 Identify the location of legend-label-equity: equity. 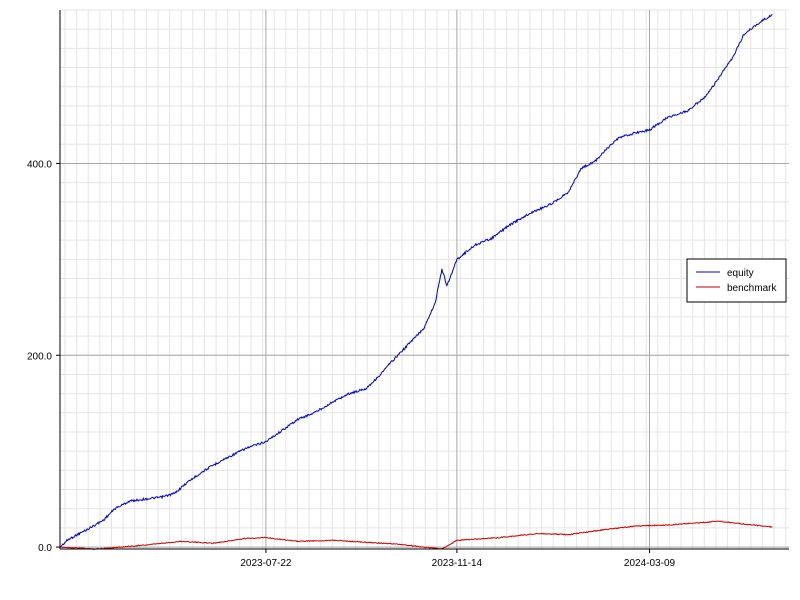
(740, 273).